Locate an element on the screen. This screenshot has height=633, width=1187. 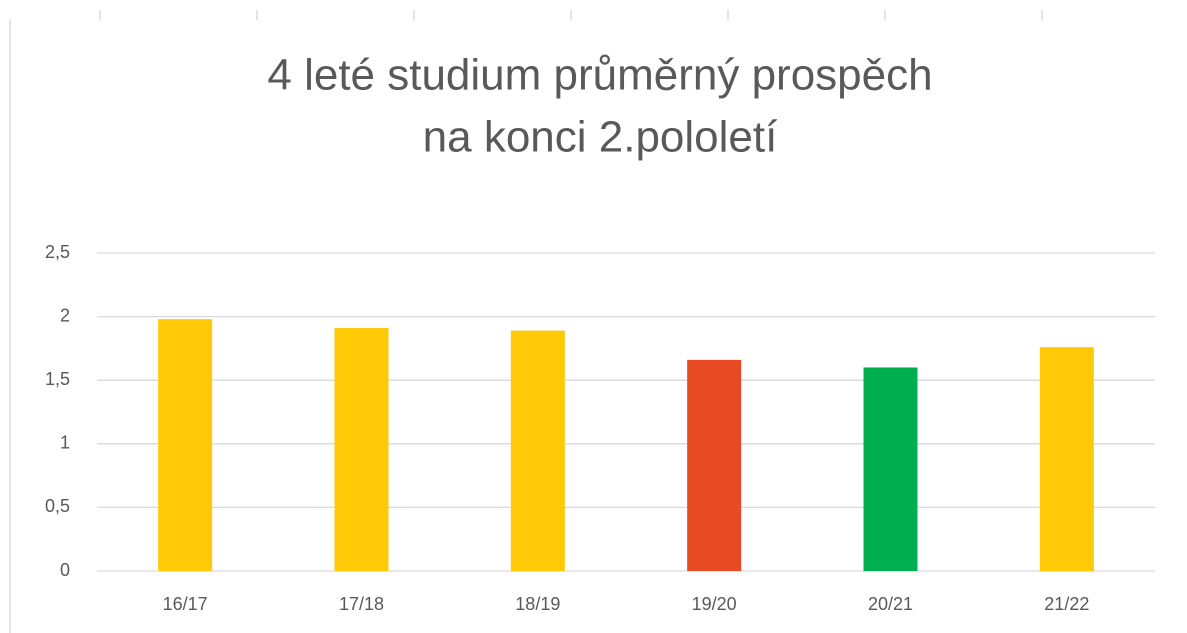
x-tick-label: 19/20 is located at coordinates (714, 604).